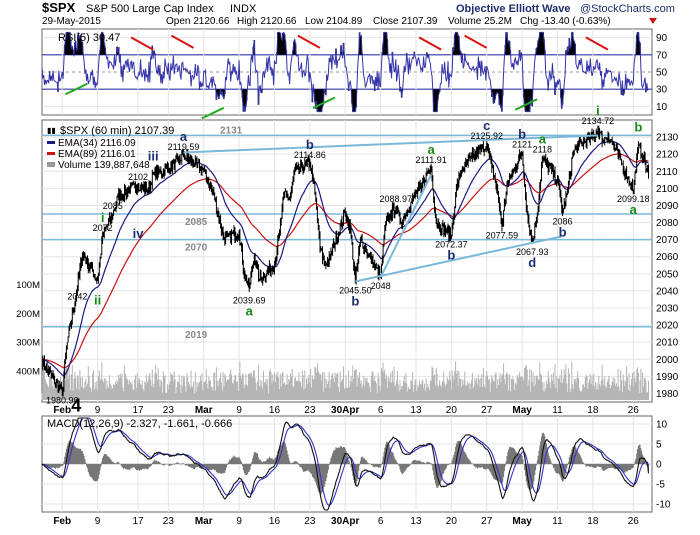  Describe the element at coordinates (522, 144) in the screenshot. I see `price-label: 2121` at that location.